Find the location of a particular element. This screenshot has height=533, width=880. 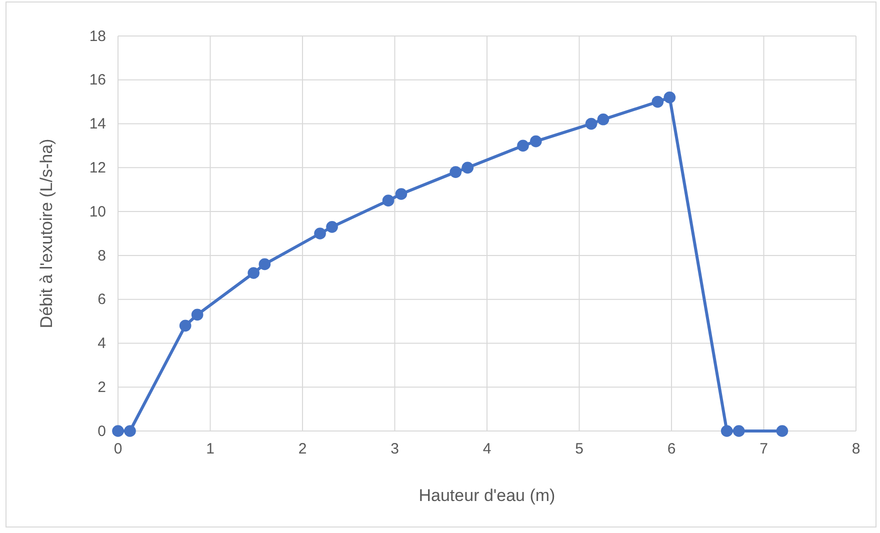

y-axis-title: Débit à l'exutoire (L/s-ha) is located at coordinates (46, 233).